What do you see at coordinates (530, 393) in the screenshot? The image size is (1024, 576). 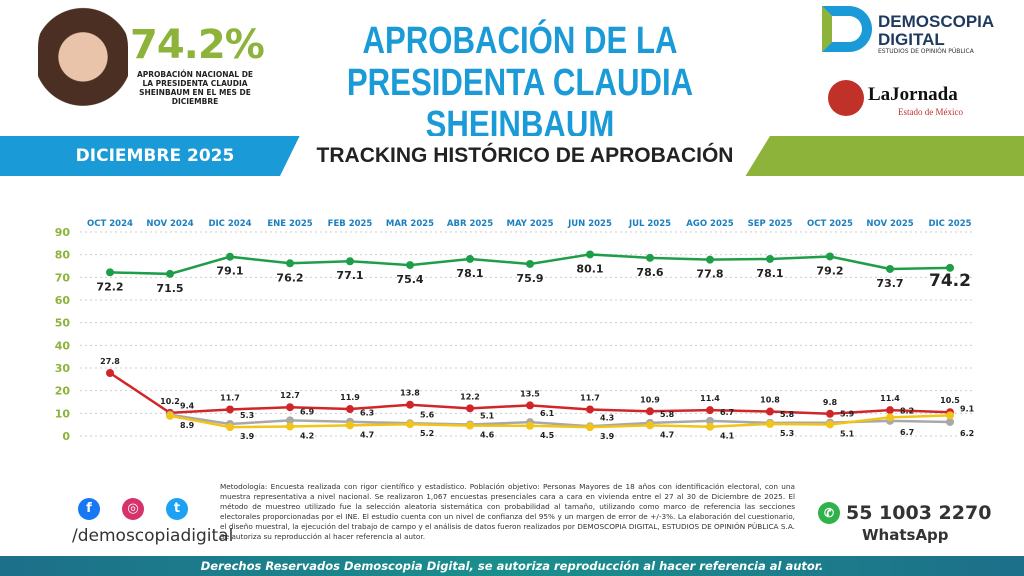 I see `data-label: 13.5` at bounding box center [530, 393].